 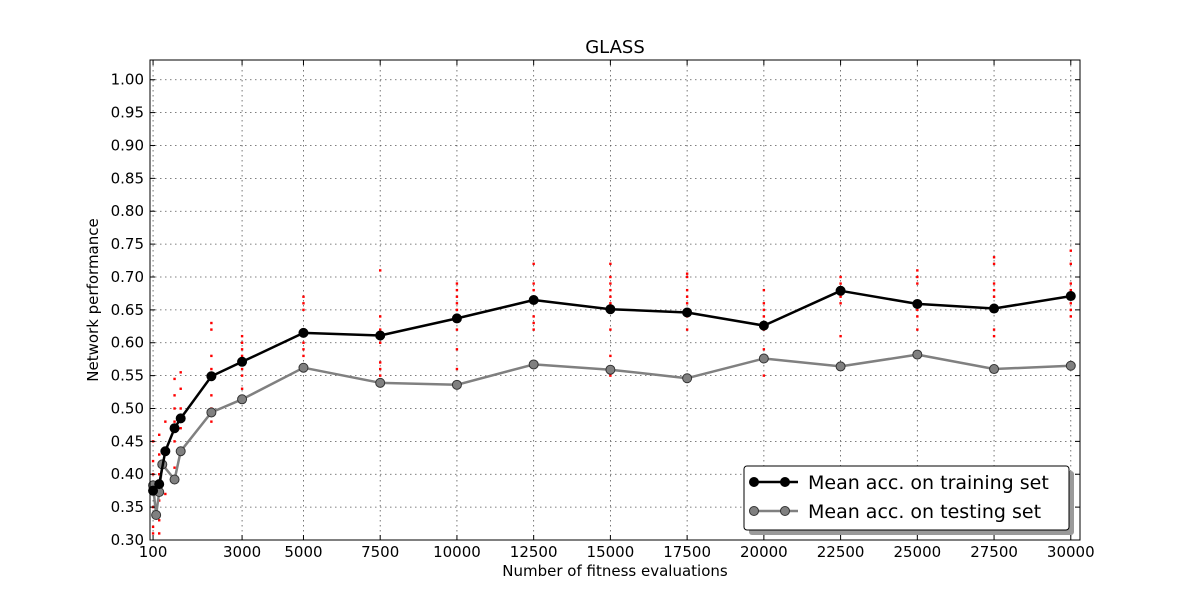 I want to click on legend-box, so click(x=906, y=498).